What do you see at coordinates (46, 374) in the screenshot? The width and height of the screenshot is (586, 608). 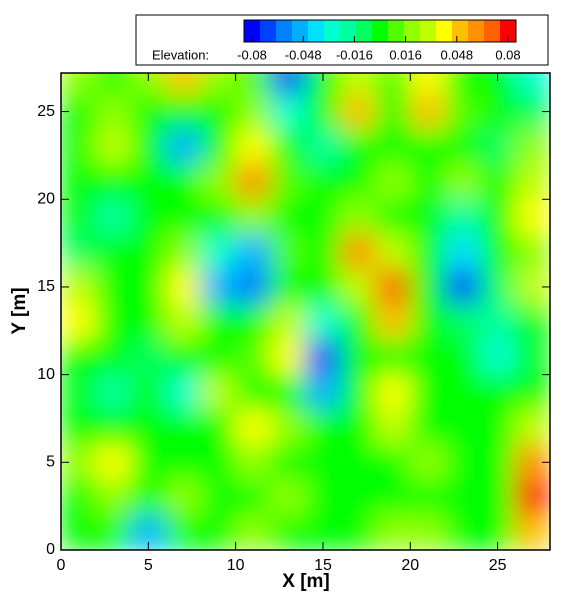 I see `y-tick-label: 10` at bounding box center [46, 374].